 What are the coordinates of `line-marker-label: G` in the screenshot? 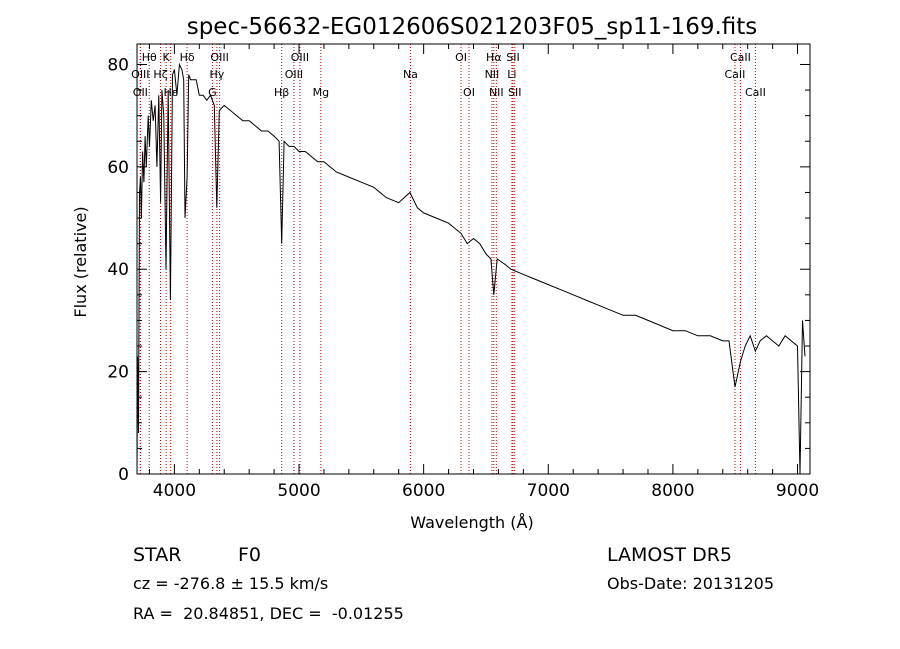 It's located at (212, 92).